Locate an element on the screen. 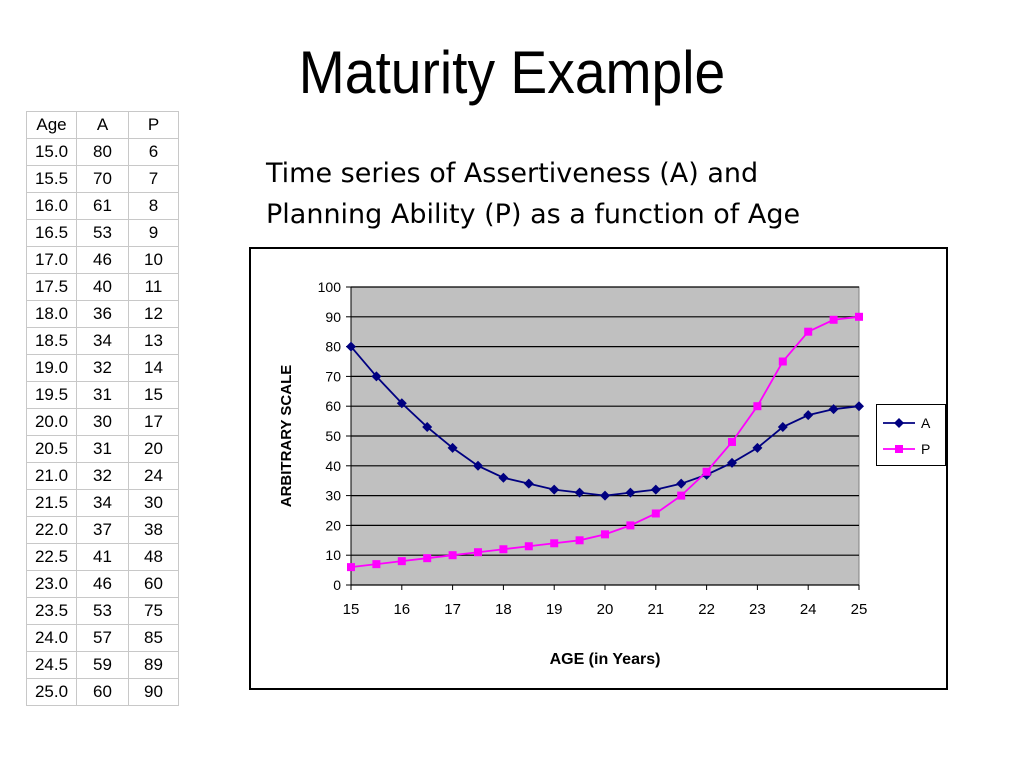 This screenshot has height=768, width=1024. table-header-p: P is located at coordinates (153, 125).